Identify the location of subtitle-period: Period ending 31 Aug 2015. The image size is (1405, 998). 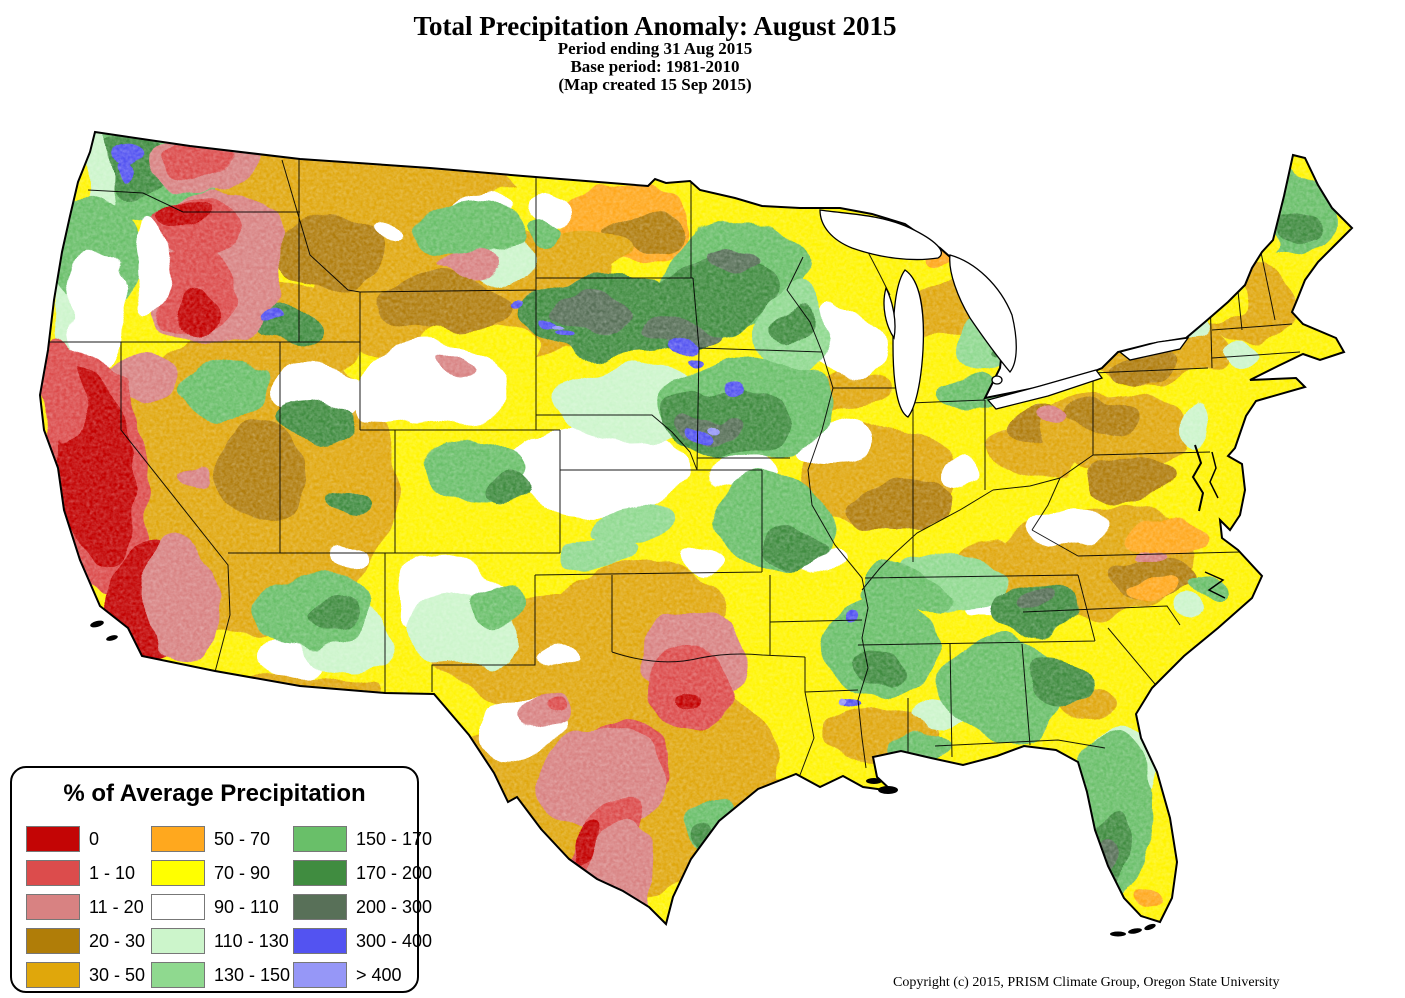
(655, 48).